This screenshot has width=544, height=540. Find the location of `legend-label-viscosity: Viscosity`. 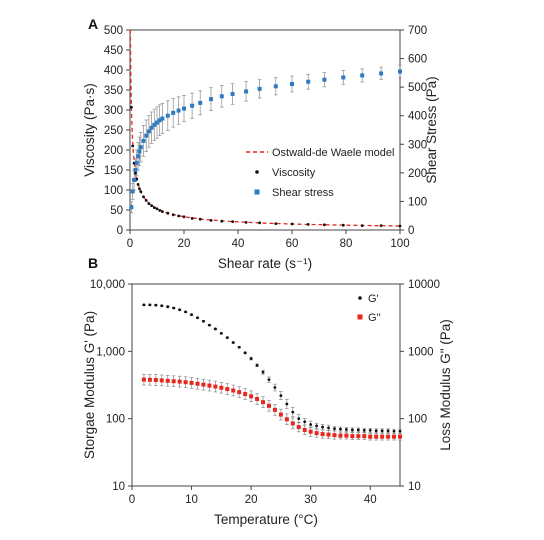

legend-label-viscosity: Viscosity is located at coordinates (294, 173).